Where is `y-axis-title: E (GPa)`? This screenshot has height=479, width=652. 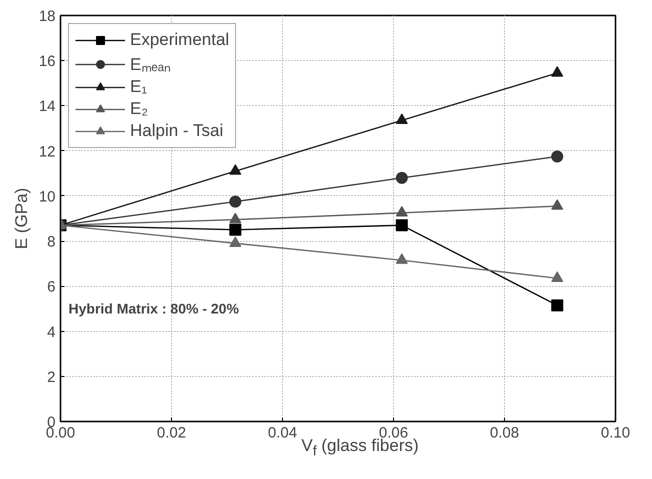
y-axis-title: E (GPa) is located at coordinates (21, 219).